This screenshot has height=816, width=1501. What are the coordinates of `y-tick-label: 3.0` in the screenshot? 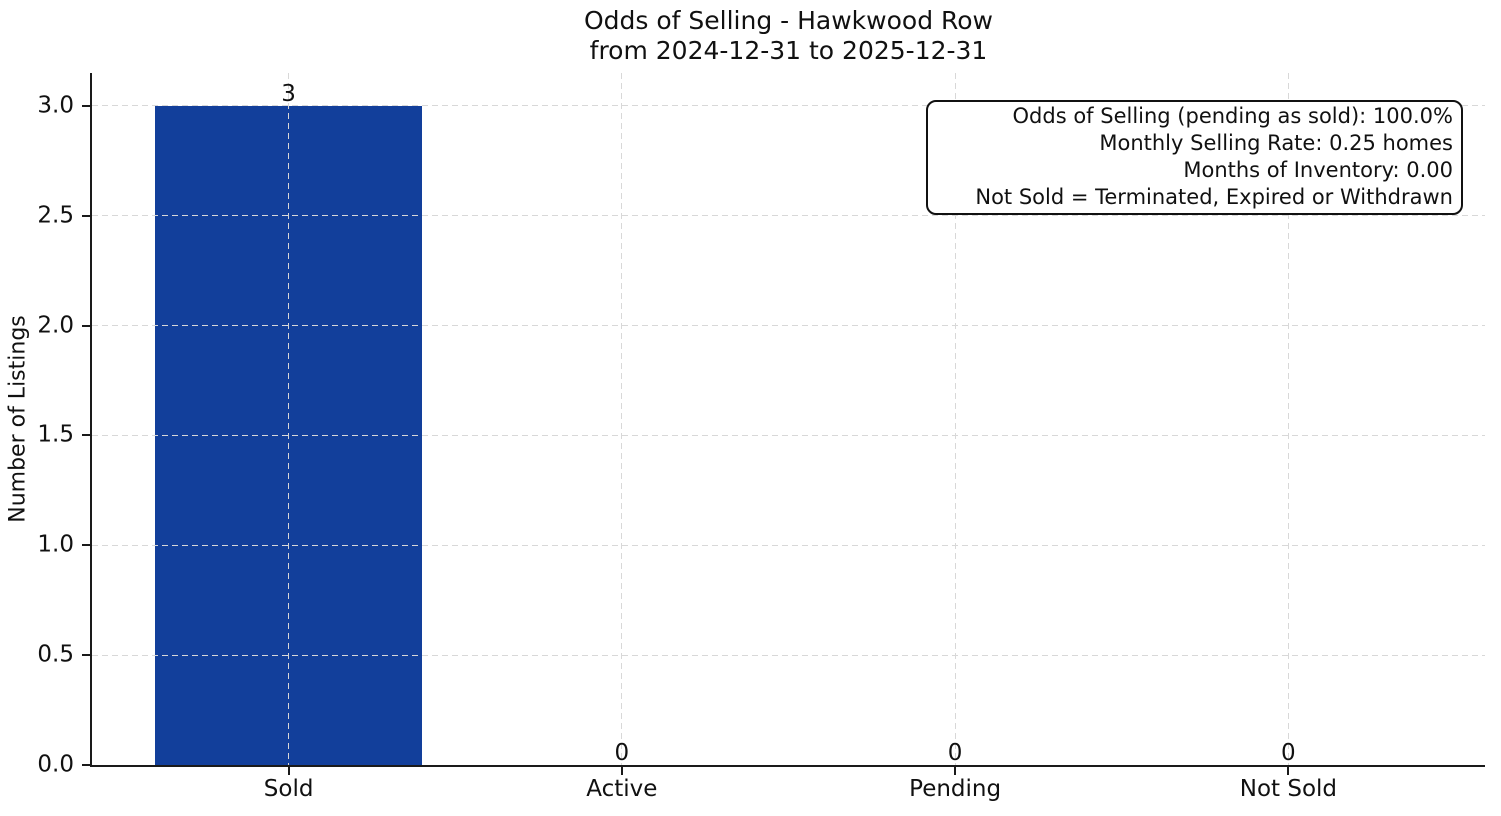 It's located at (55, 105).